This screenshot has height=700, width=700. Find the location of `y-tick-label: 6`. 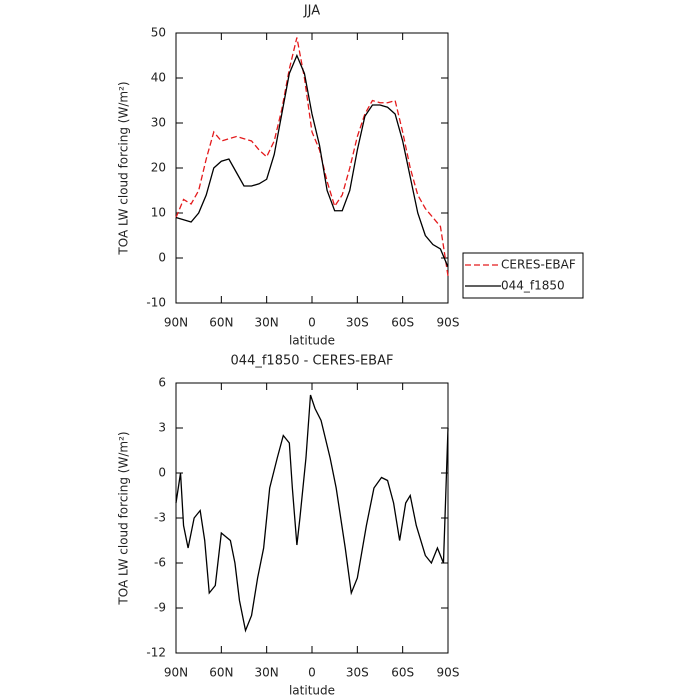

y-tick-label: 6 is located at coordinates (162, 383).